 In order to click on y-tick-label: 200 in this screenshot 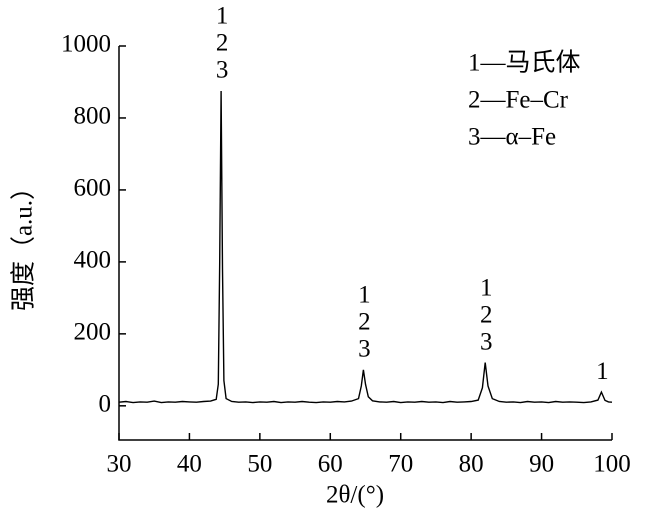, I will do `click(93, 332)`.